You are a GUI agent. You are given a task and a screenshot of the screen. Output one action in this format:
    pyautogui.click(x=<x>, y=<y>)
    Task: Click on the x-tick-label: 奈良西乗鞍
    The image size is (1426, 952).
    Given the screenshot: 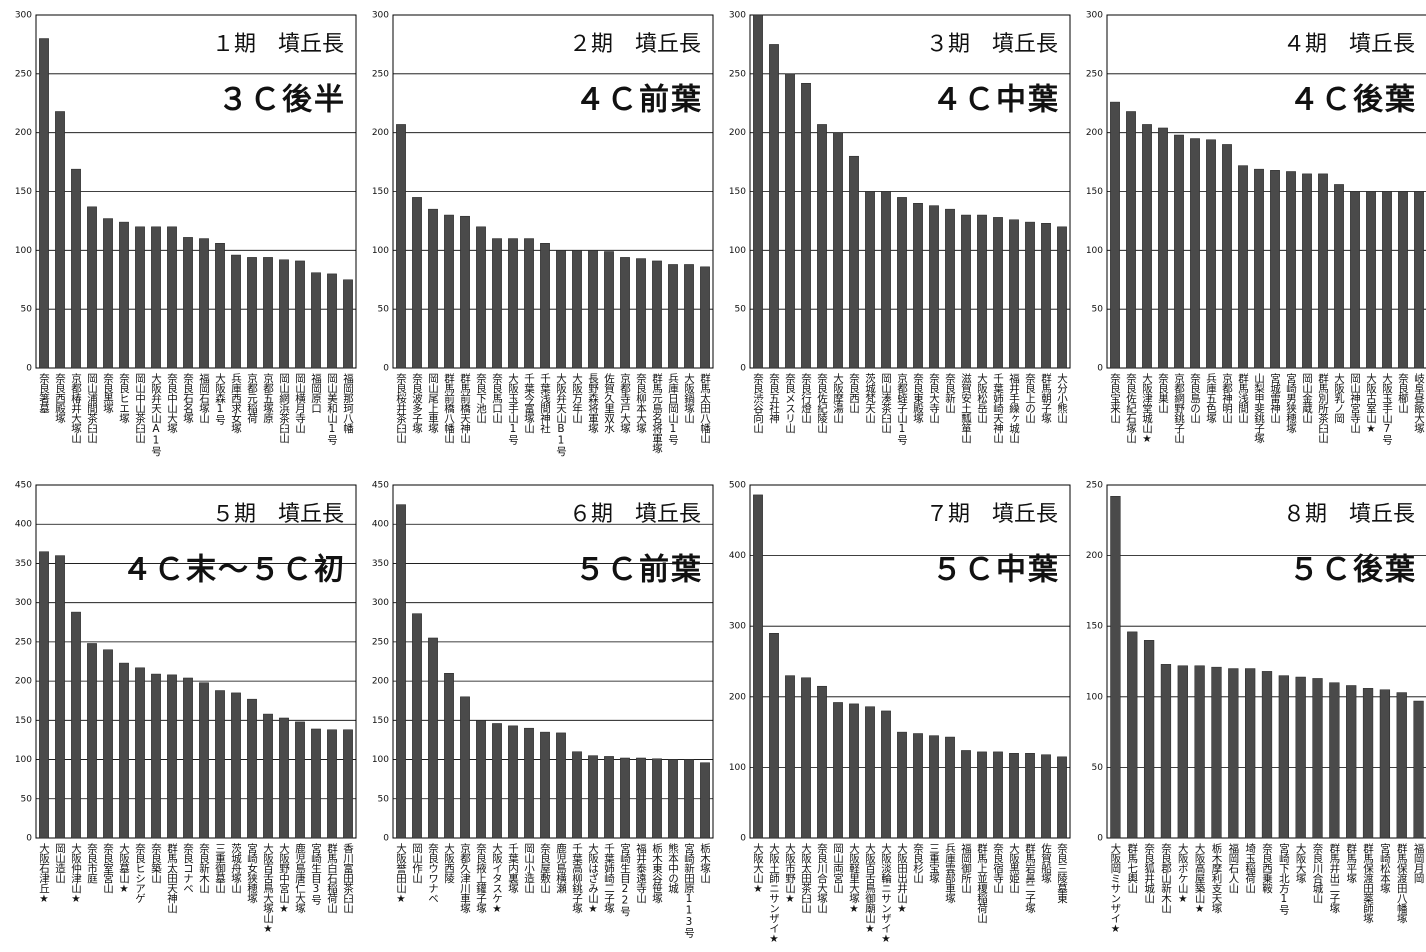 What is the action you would take?
    pyautogui.click(x=1267, y=868)
    